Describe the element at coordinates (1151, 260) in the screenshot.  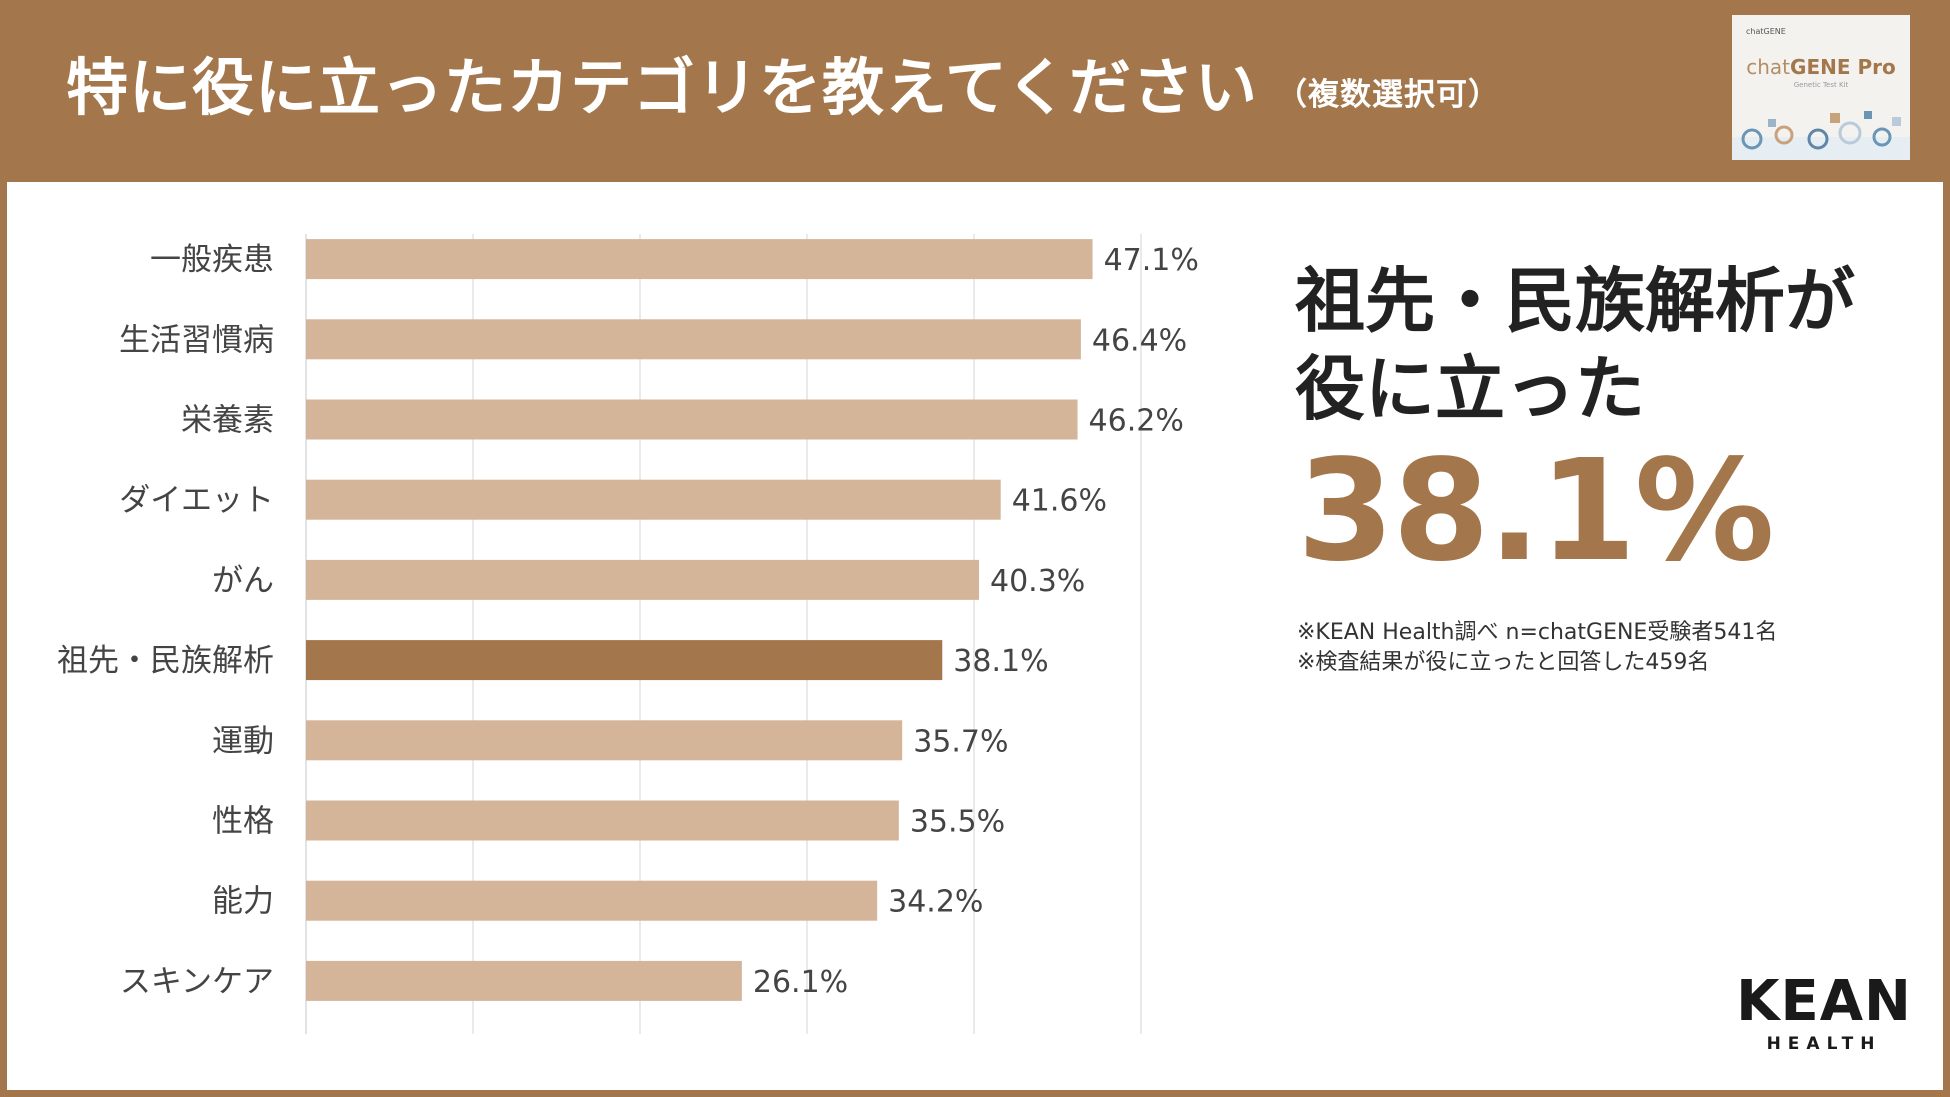
I see `value-label: 47.1%` at that location.